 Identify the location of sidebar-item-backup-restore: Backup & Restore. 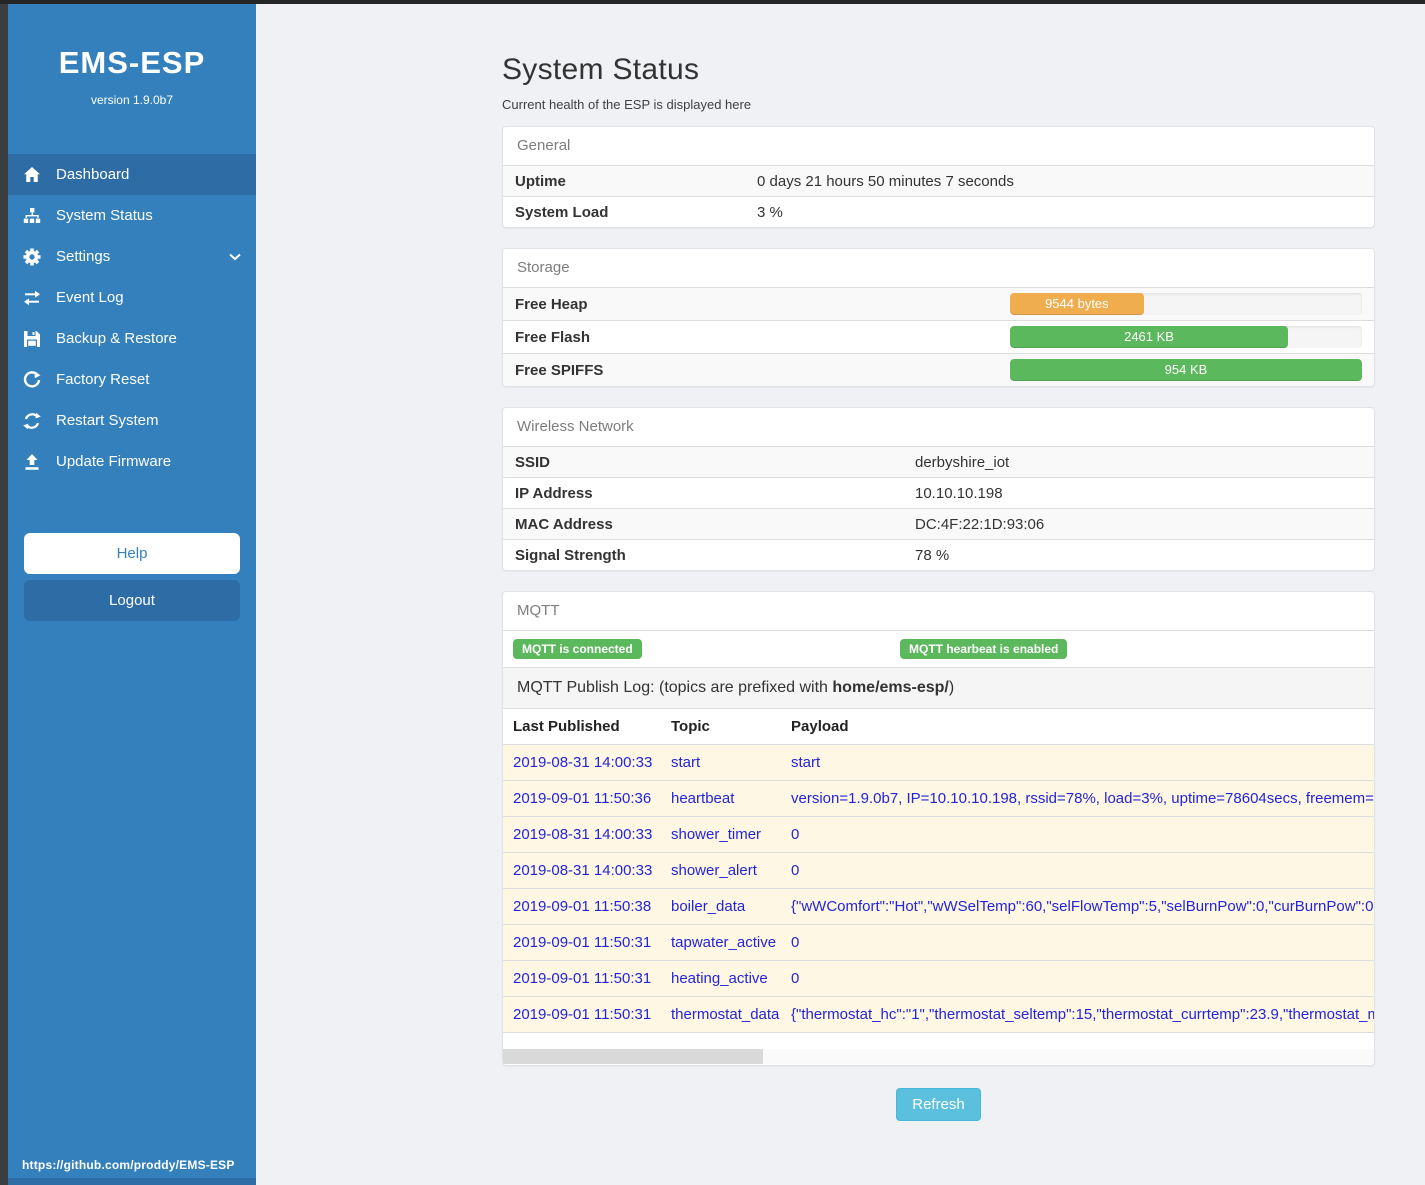
(132, 338).